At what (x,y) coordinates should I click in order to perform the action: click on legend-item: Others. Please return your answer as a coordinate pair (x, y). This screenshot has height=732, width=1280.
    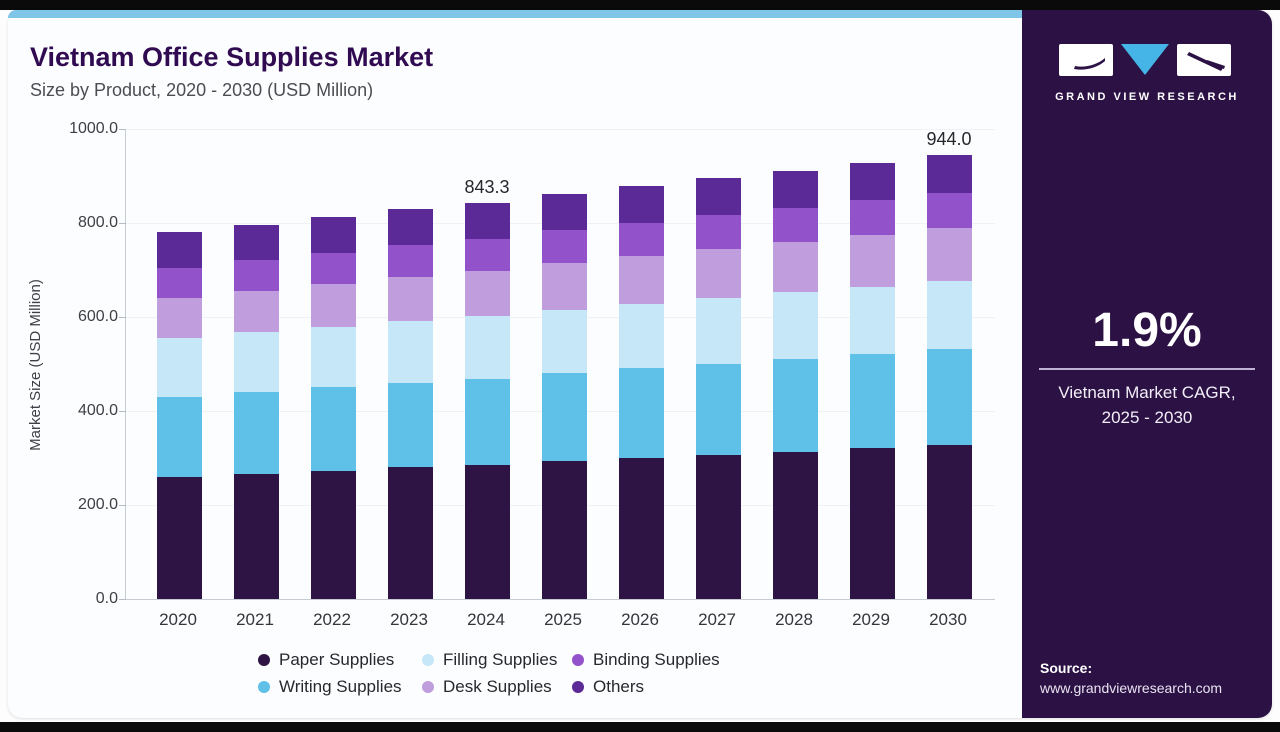
    Looking at the image, I should click on (672, 687).